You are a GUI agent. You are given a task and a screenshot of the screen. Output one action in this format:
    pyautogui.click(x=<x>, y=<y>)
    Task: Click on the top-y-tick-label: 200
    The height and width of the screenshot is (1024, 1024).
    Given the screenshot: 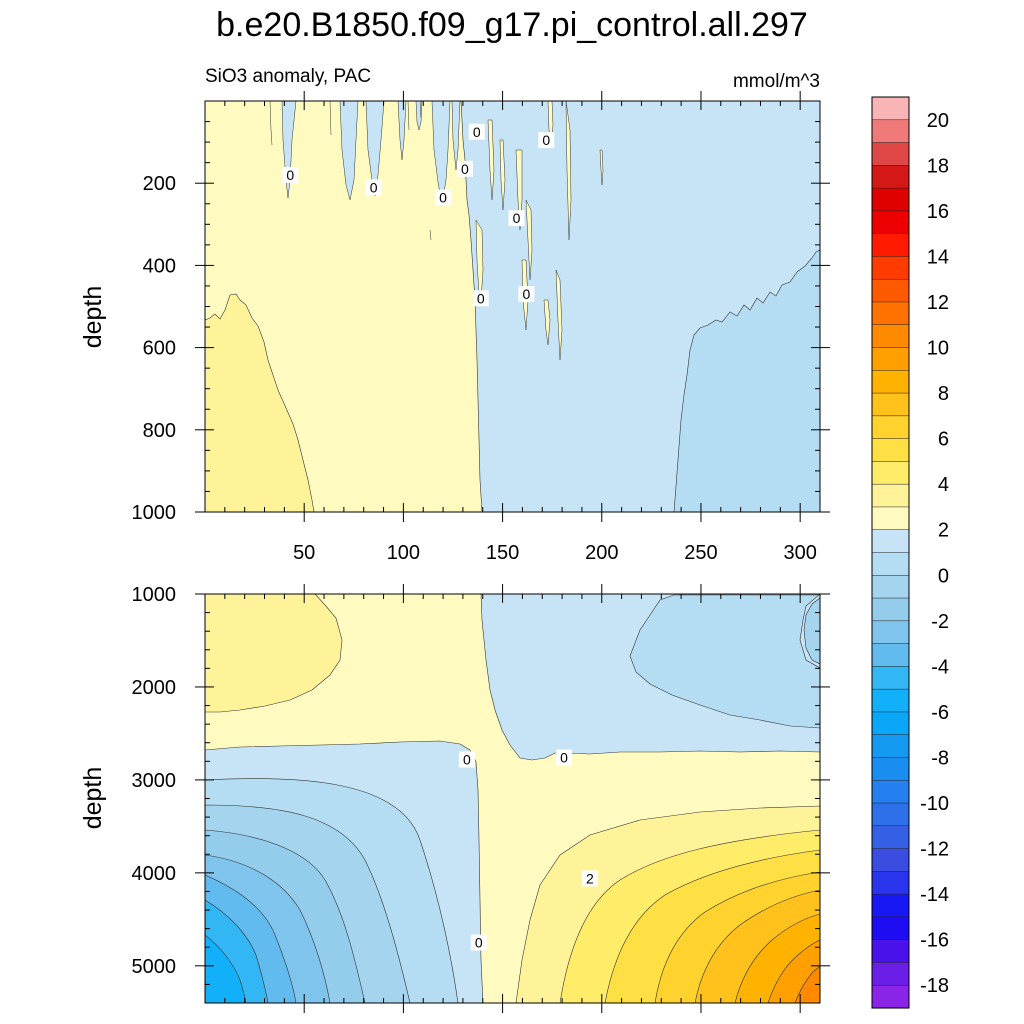 What is the action you would take?
    pyautogui.click(x=159, y=184)
    